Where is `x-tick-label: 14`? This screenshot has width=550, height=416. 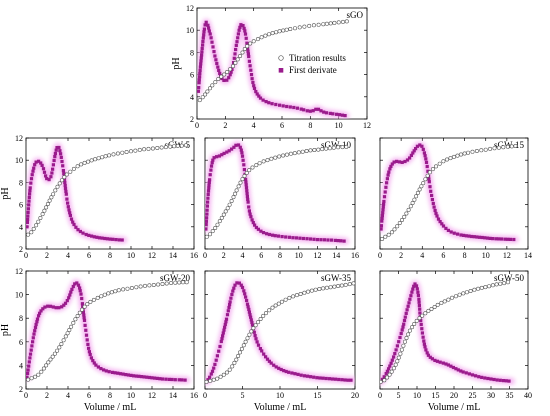 x-tick-label: 14 is located at coordinates (336, 255).